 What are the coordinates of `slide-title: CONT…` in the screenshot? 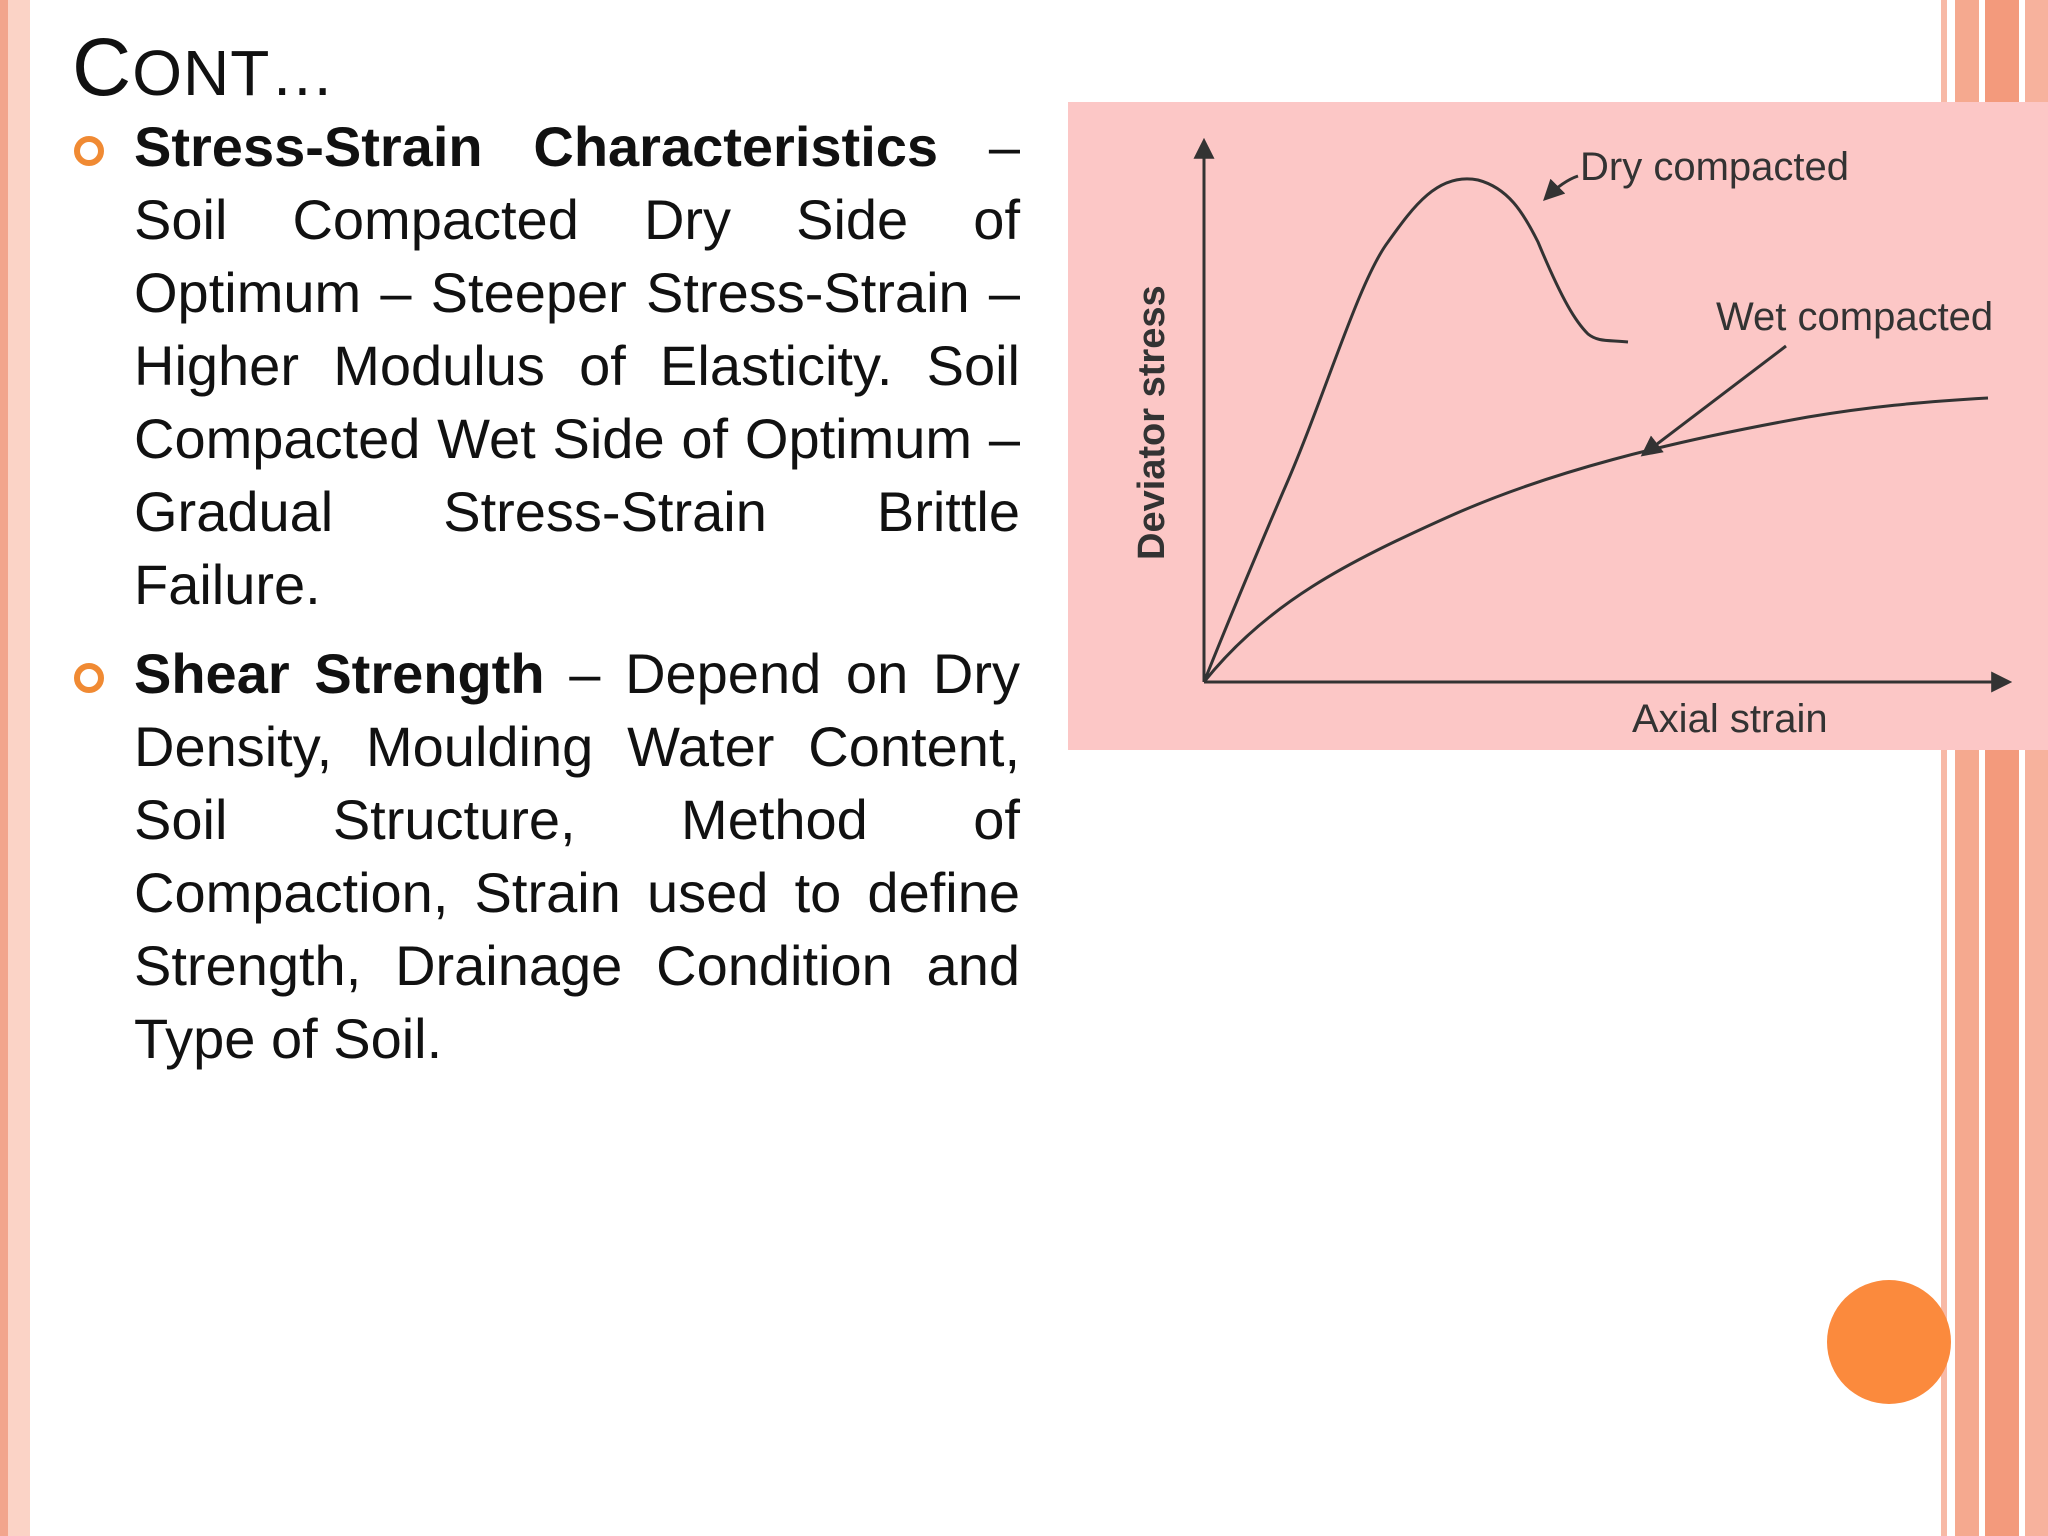 It's located at (203, 70).